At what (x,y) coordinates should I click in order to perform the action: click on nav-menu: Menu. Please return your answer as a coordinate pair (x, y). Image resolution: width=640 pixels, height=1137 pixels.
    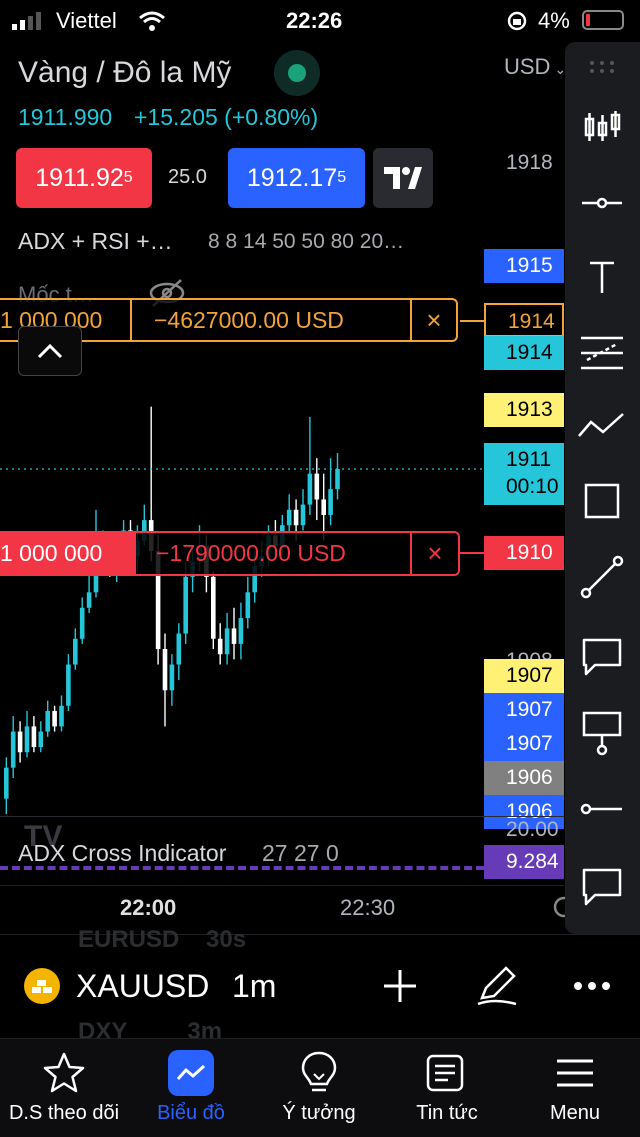
    Looking at the image, I should click on (575, 1088).